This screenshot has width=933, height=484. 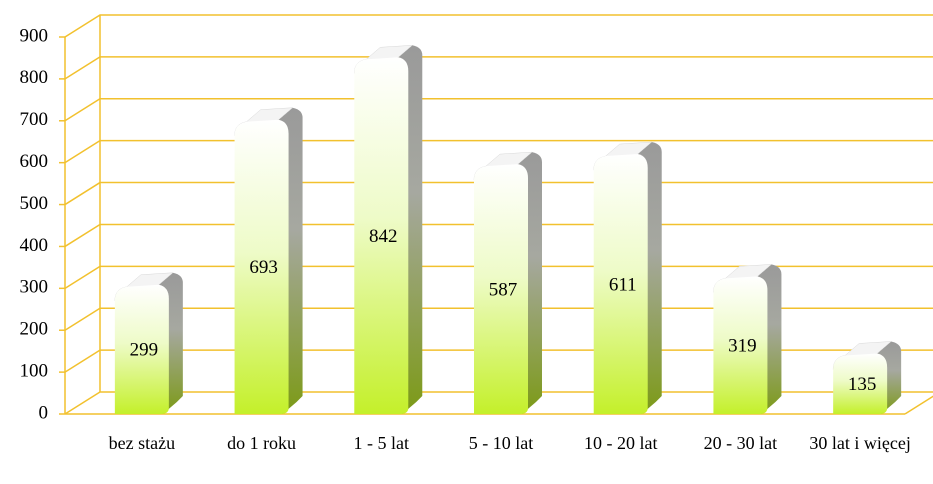 I want to click on x-tick-label: 1 - 5 lat, so click(x=381, y=443).